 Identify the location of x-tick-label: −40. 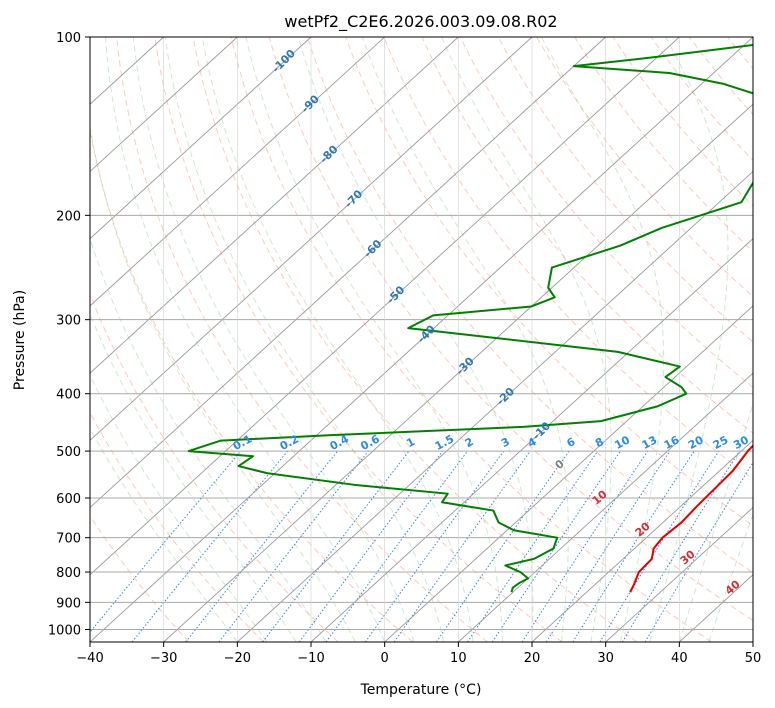
(89, 658).